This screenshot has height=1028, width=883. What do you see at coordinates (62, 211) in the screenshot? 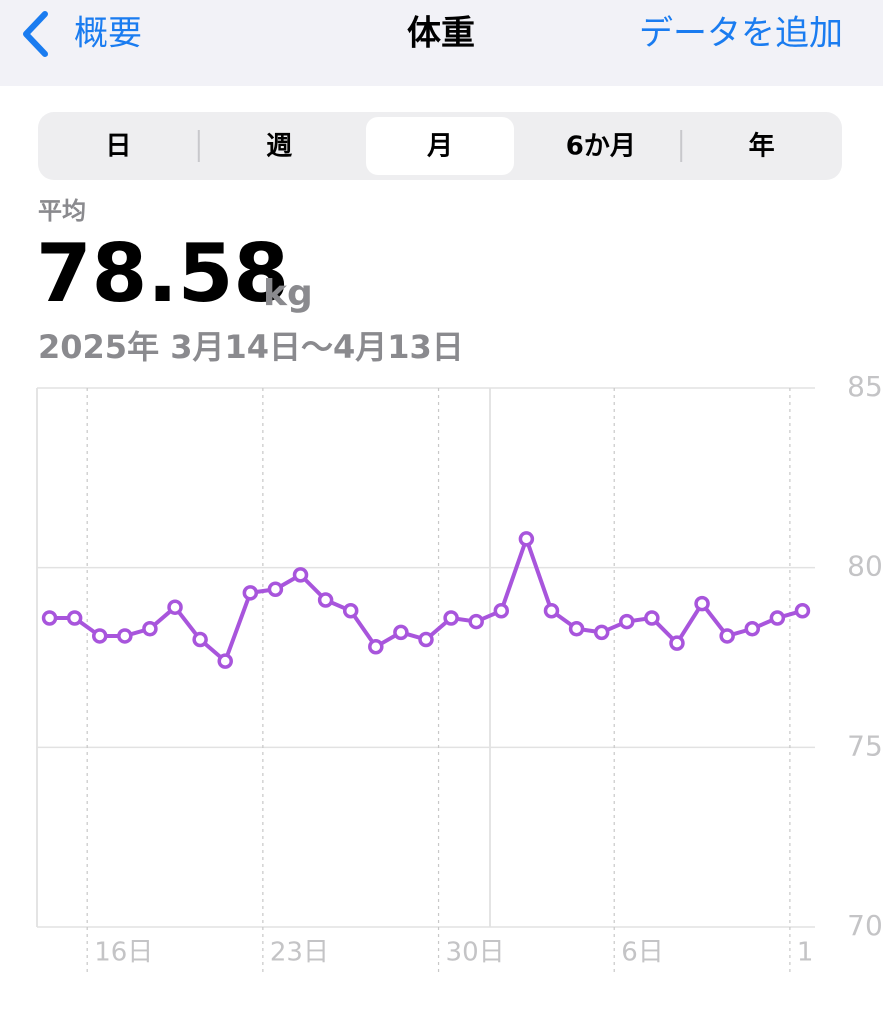
I see `average-label: 平均` at bounding box center [62, 211].